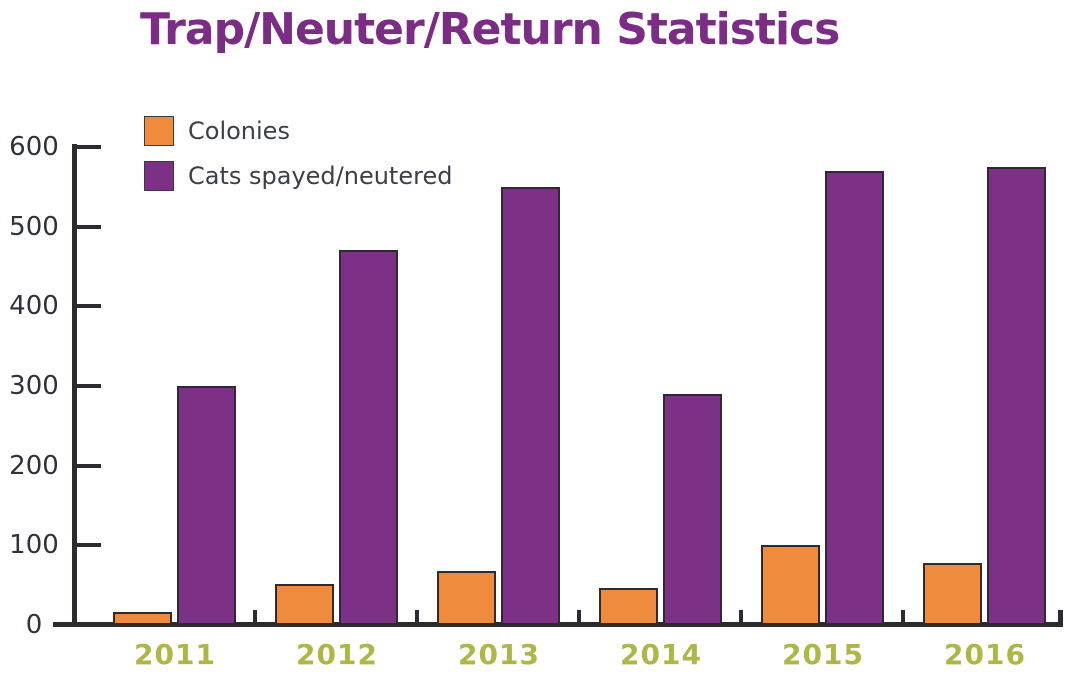 This screenshot has height=675, width=1080. What do you see at coordinates (34, 226) in the screenshot?
I see `y-axis-label-500: 500` at bounding box center [34, 226].